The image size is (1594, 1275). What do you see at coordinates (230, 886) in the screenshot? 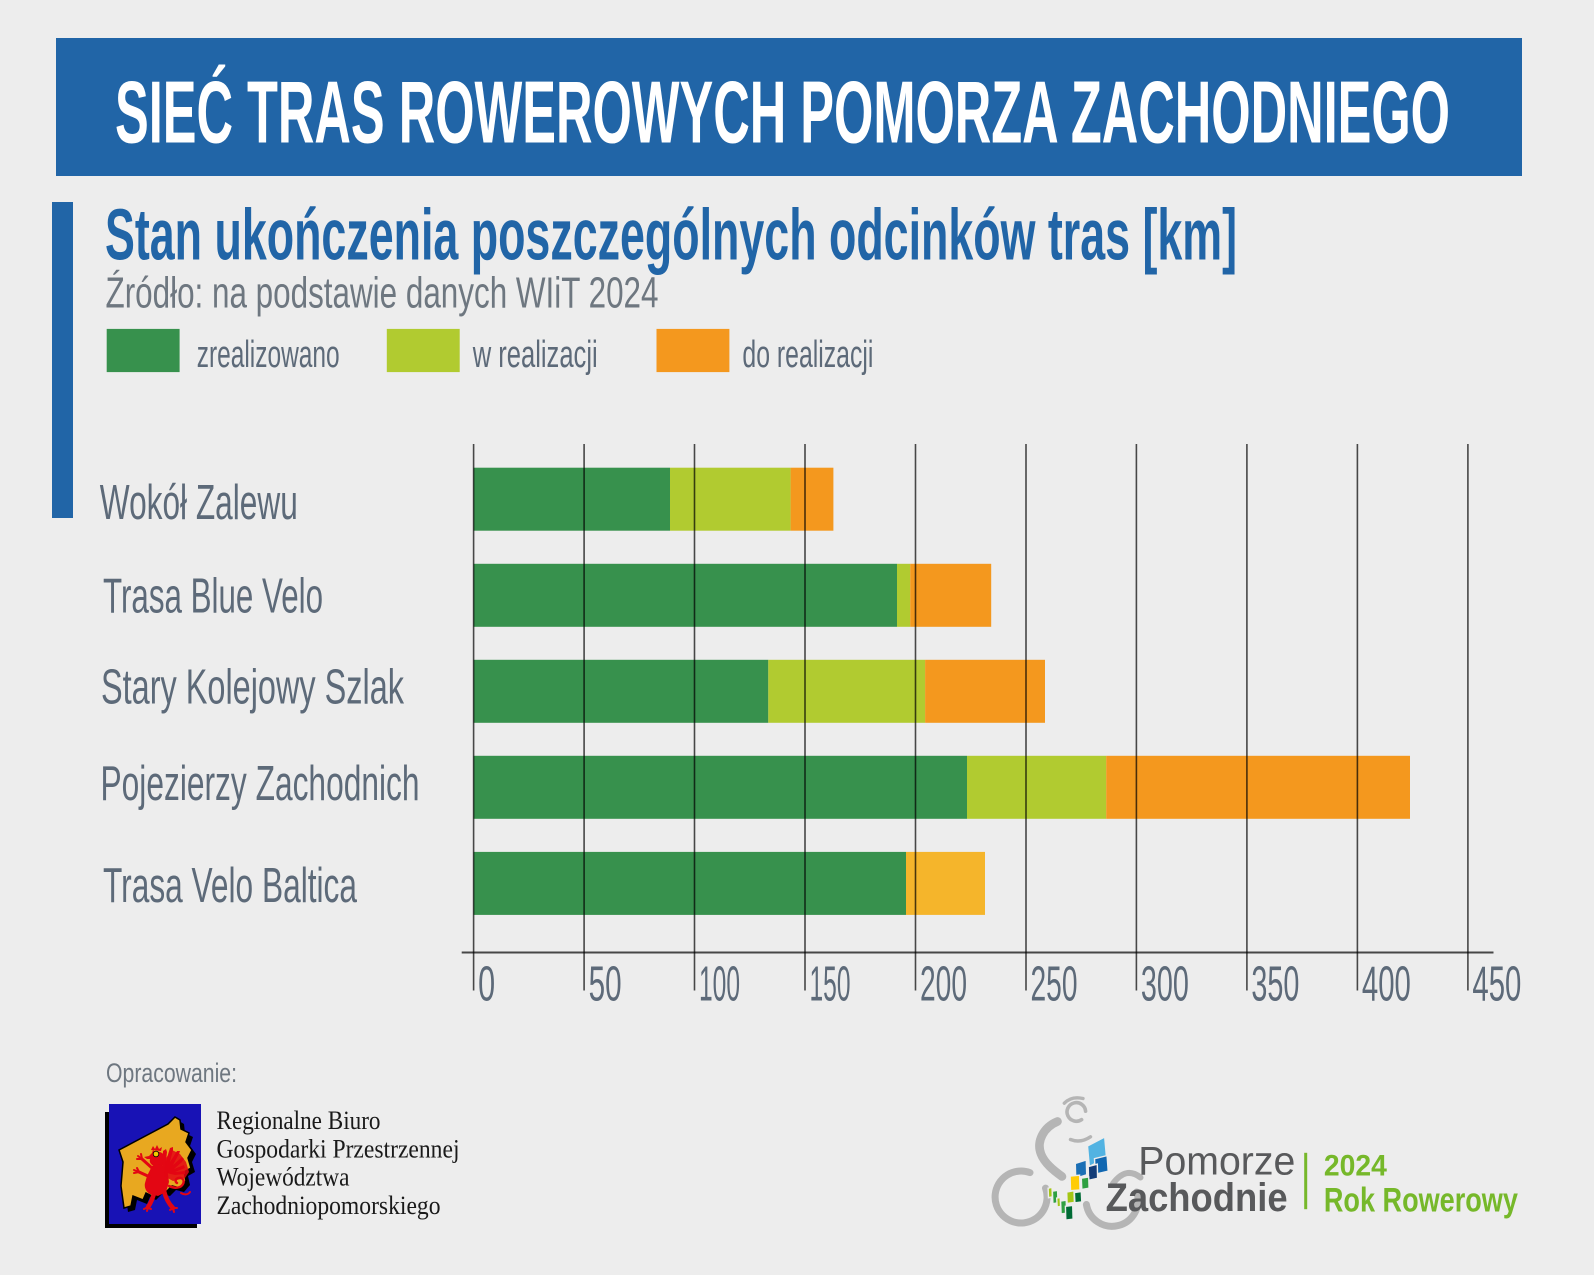
I see `svg-text: Trasa Velo Baltica` at bounding box center [230, 886].